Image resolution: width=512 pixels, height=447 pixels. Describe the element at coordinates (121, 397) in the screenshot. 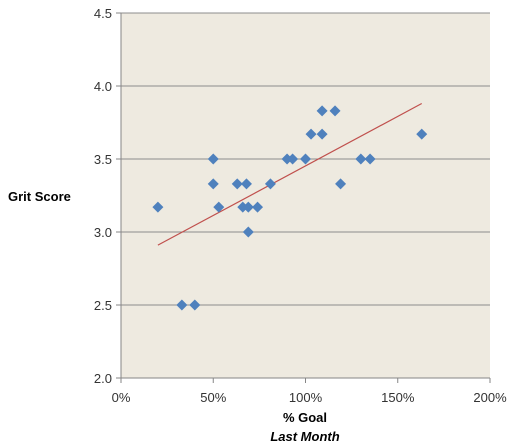

I see `x-tick-label: 0%` at that location.